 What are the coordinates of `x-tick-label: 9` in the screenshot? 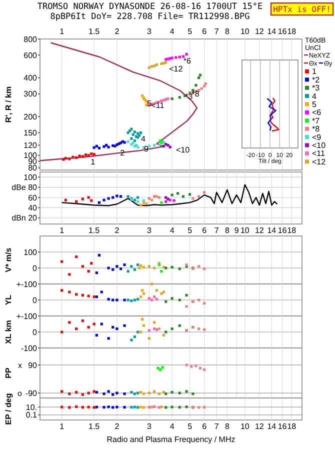 It's located at (237, 230).